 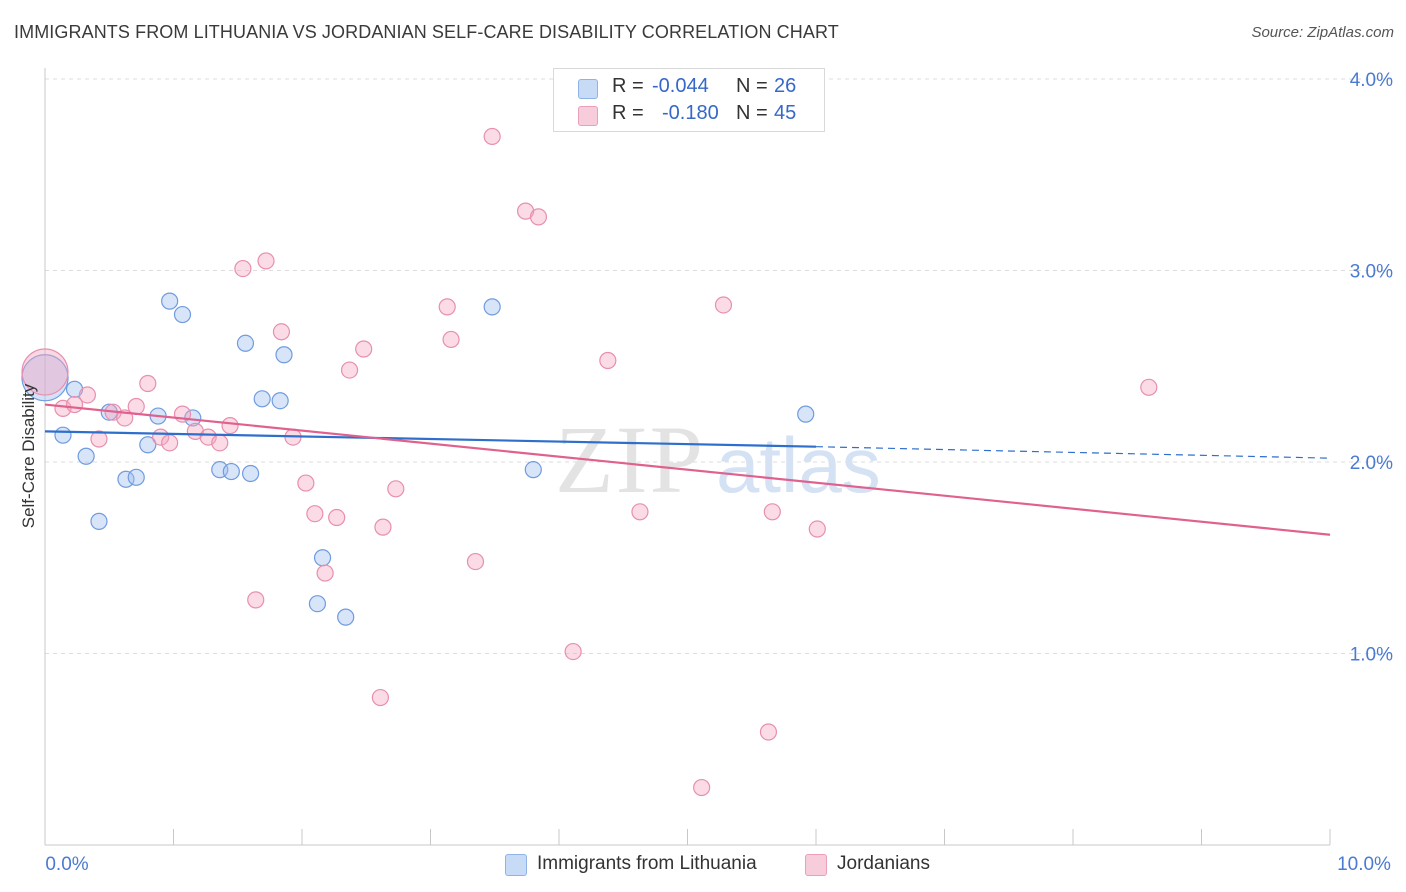 What do you see at coordinates (1371, 463) in the screenshot?
I see `y-tick-label: 2.0%` at bounding box center [1371, 463].